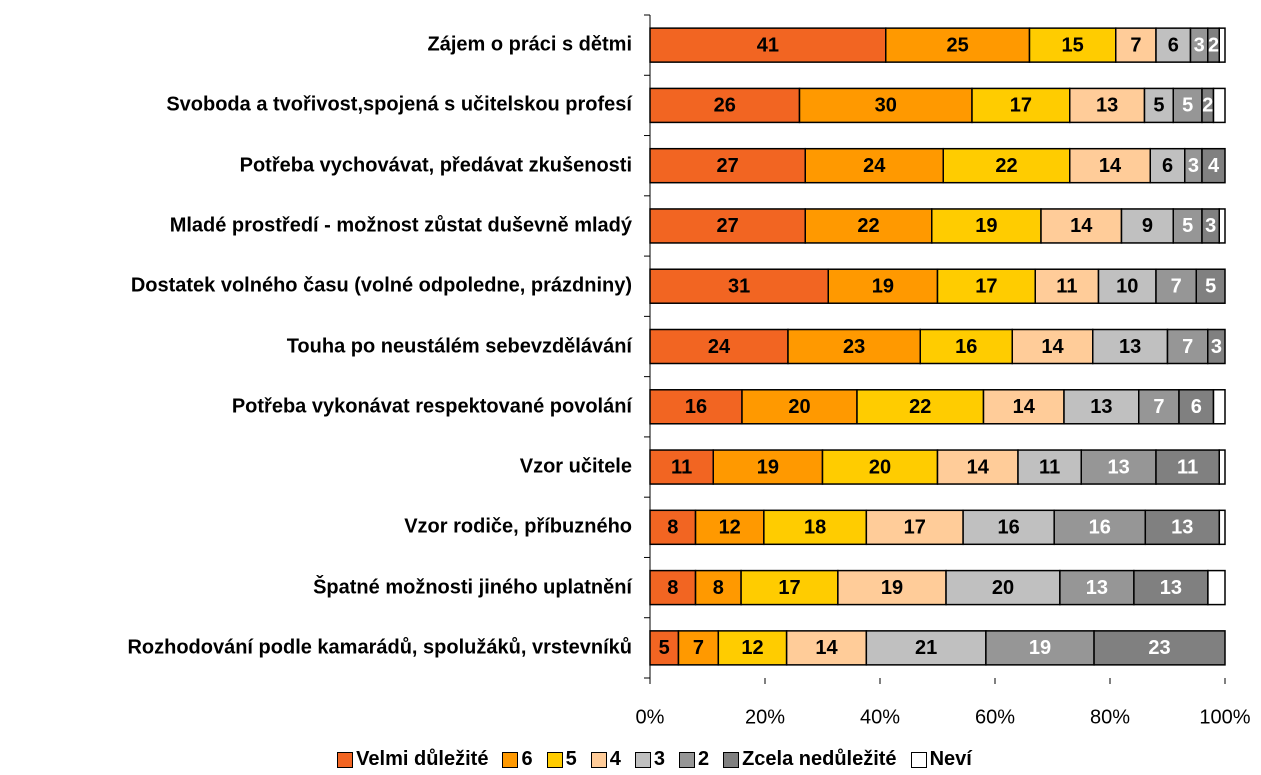 The image size is (1261, 775). What do you see at coordinates (575, 466) in the screenshot?
I see `category-text: Vzor učitele` at bounding box center [575, 466].